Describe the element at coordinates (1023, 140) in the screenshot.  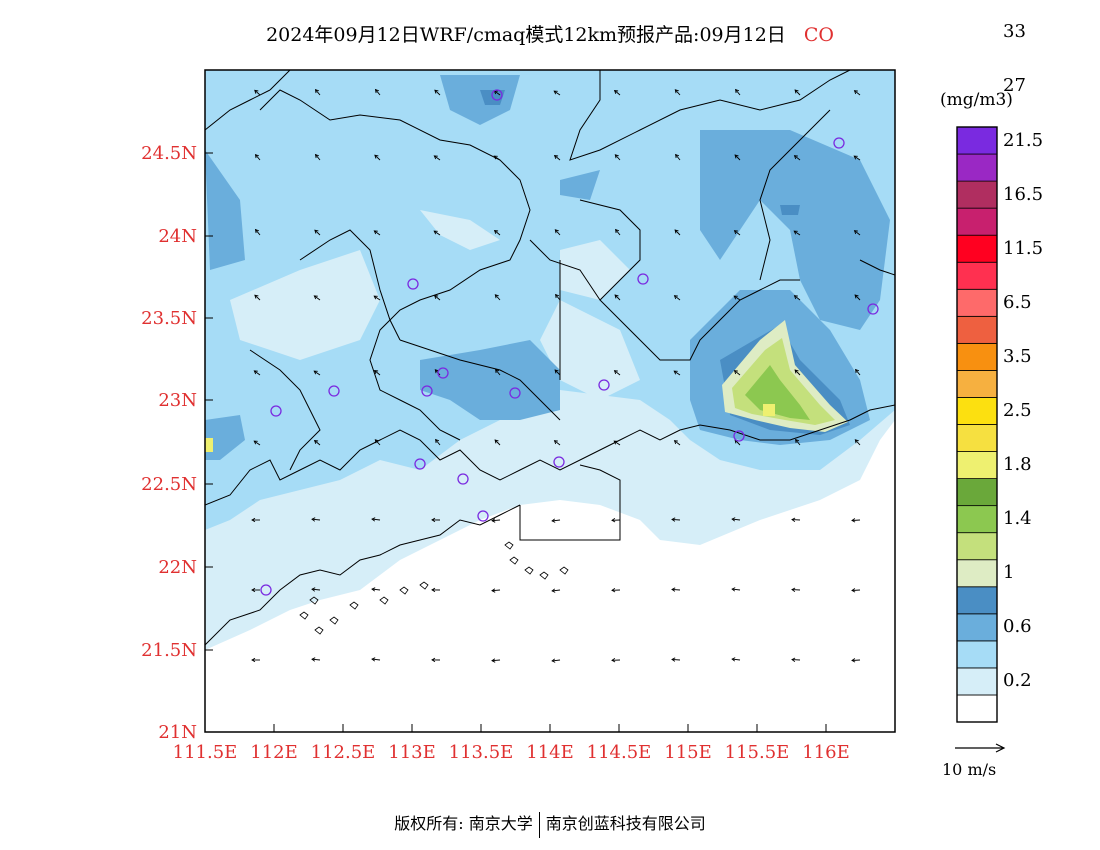
I see `colorbar-label: 21.5` at that location.